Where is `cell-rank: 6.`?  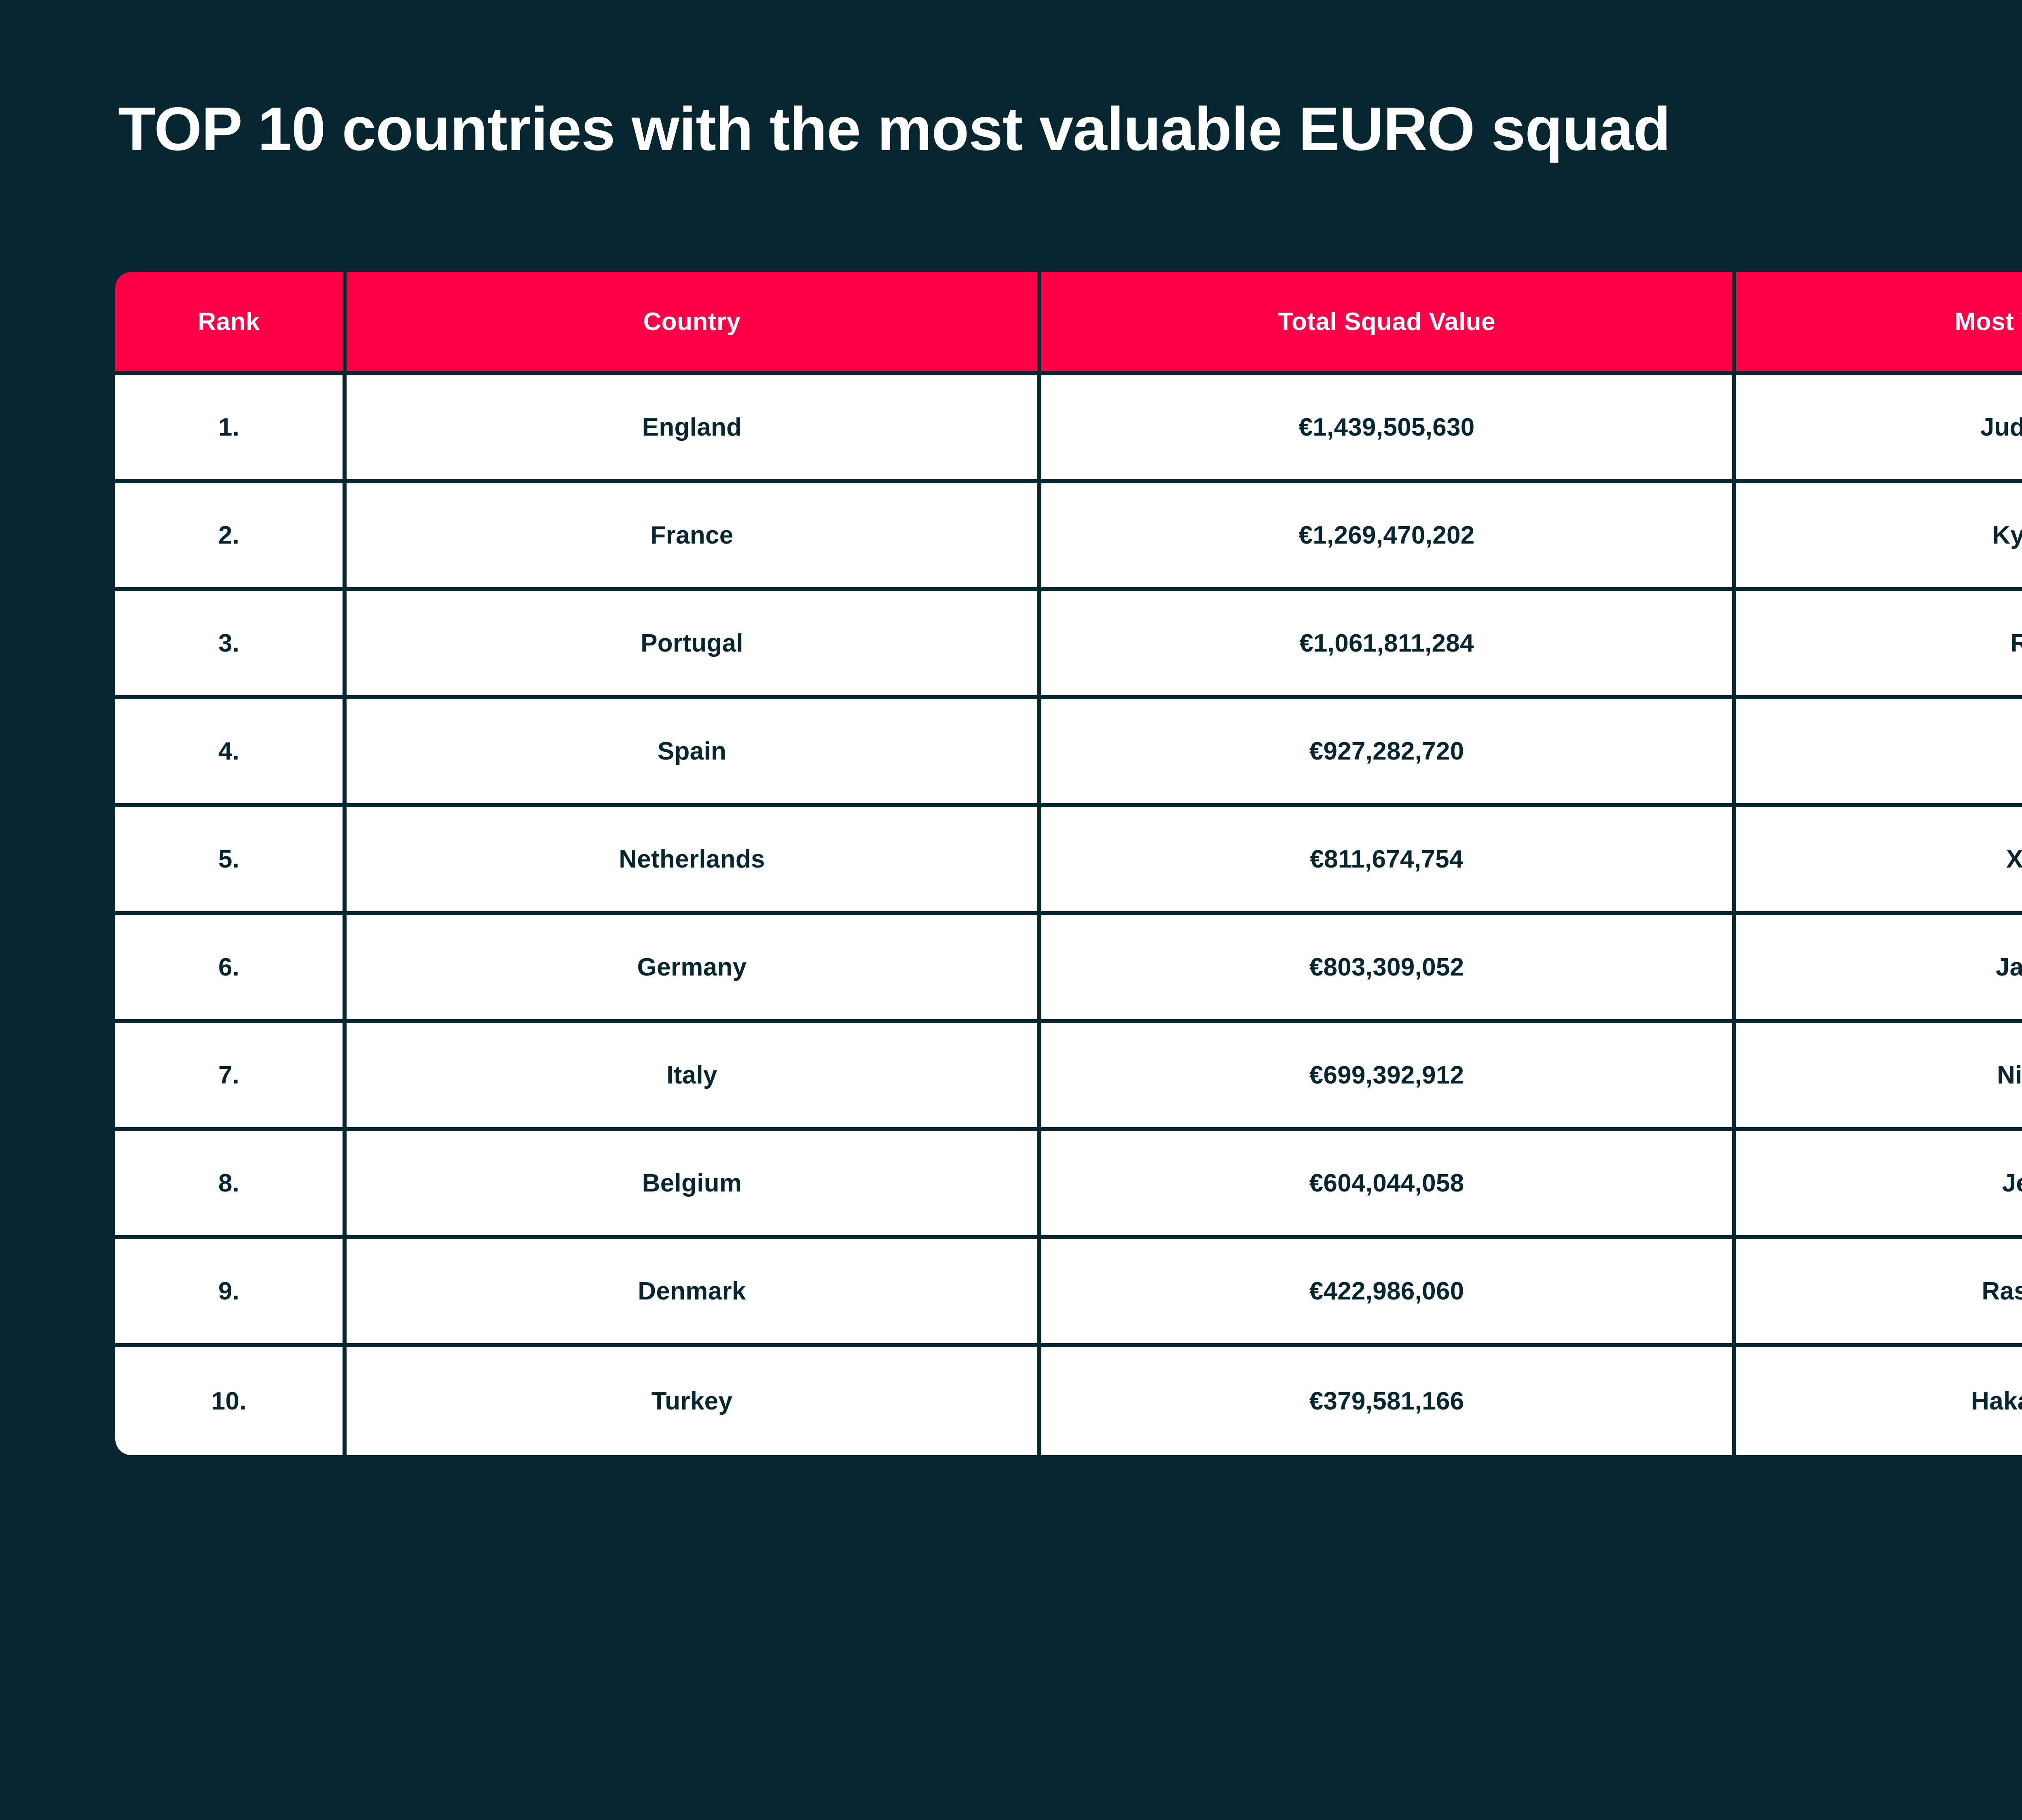
cell-rank: 6. is located at coordinates (231, 969).